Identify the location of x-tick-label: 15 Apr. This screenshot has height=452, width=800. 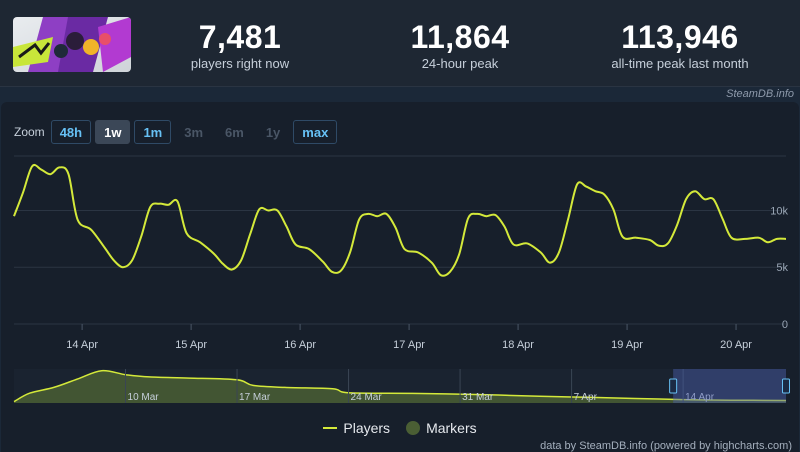
(191, 345).